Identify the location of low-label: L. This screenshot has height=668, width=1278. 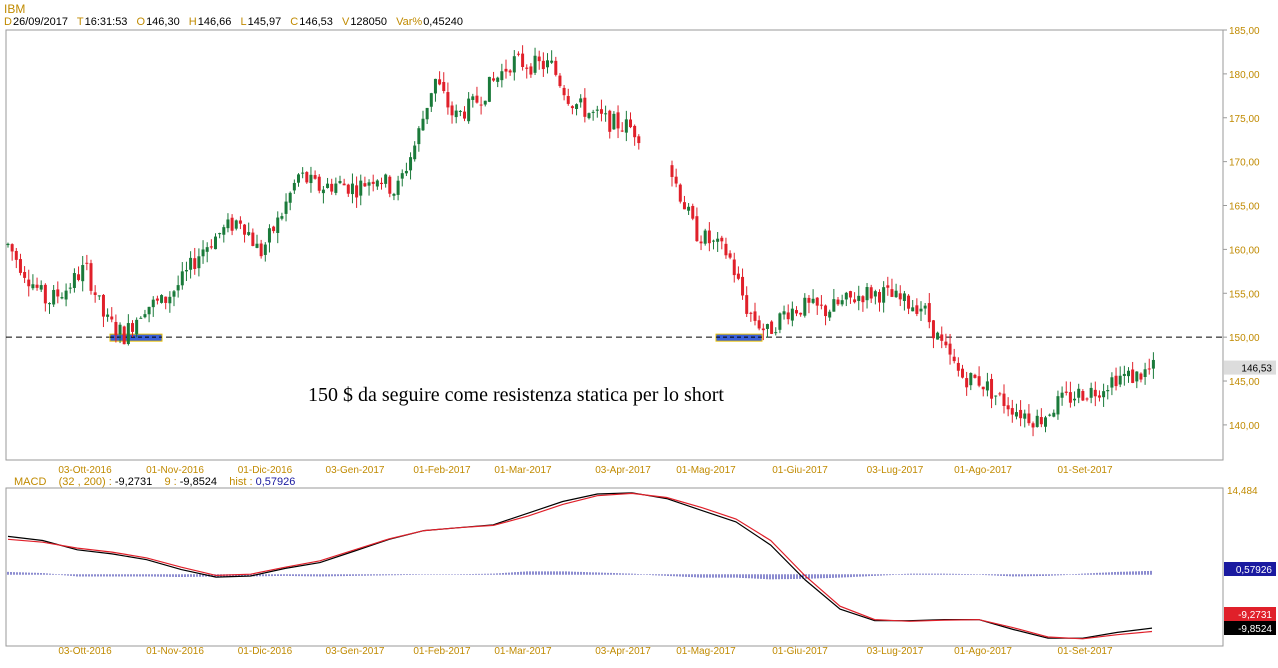
(243, 22).